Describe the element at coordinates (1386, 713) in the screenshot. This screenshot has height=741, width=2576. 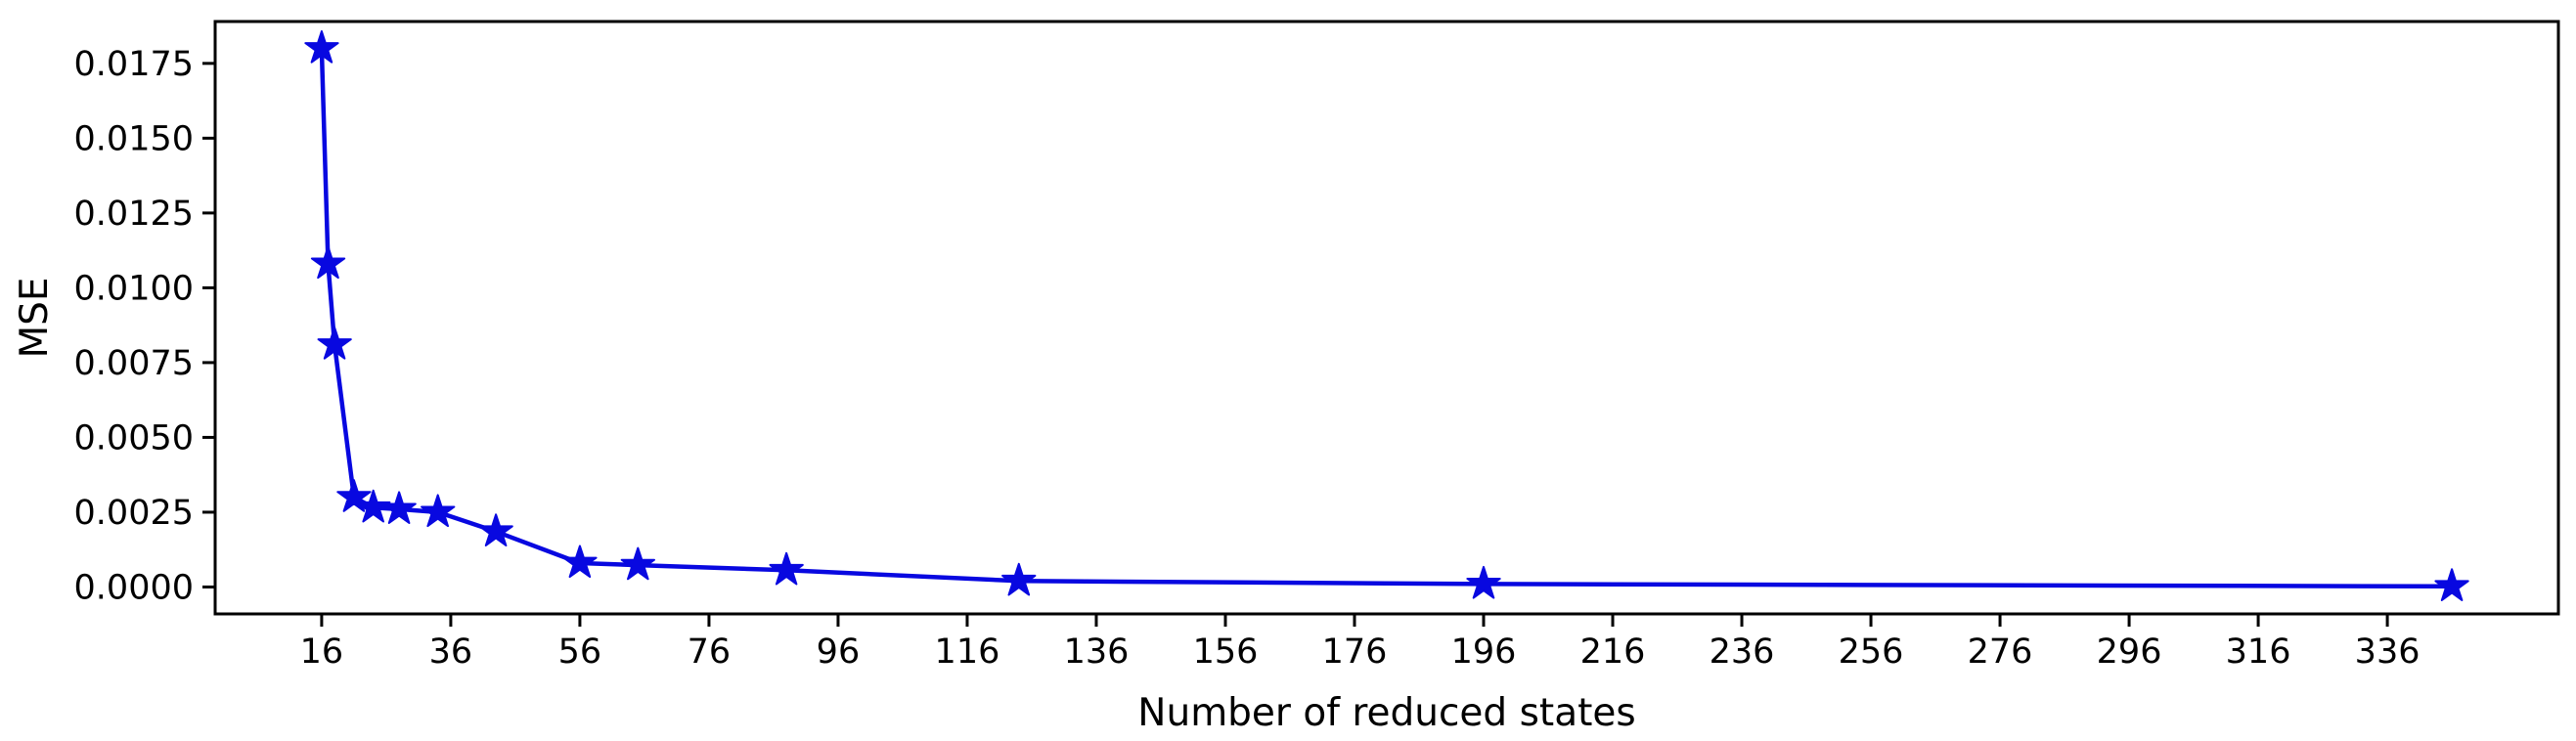
I see `x-axis-label: Number of reduced states` at that location.